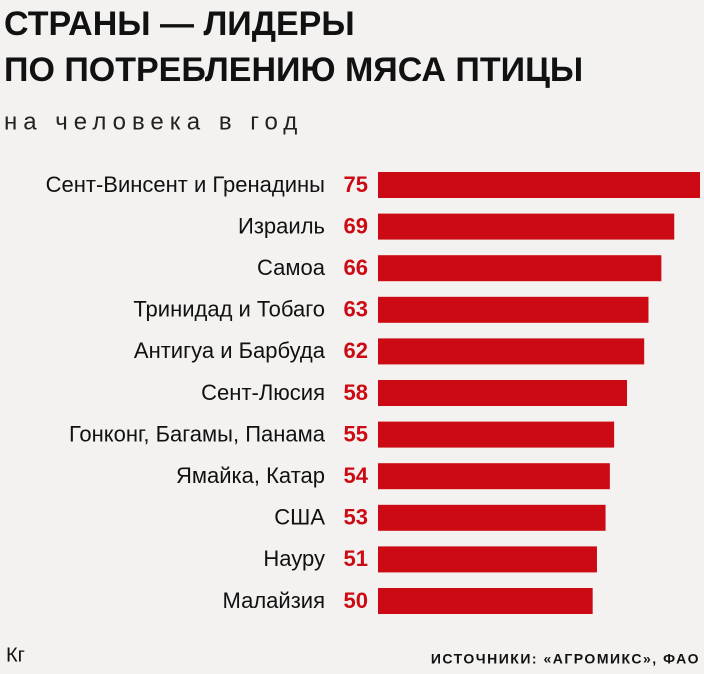  Describe the element at coordinates (281, 225) in the screenshot. I see `category-label: Израиль` at that location.